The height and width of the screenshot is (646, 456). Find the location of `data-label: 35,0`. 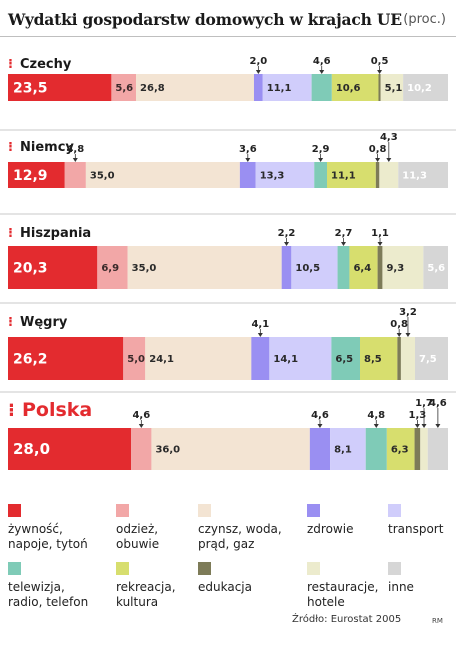

data-label: 35,0 is located at coordinates (102, 176).